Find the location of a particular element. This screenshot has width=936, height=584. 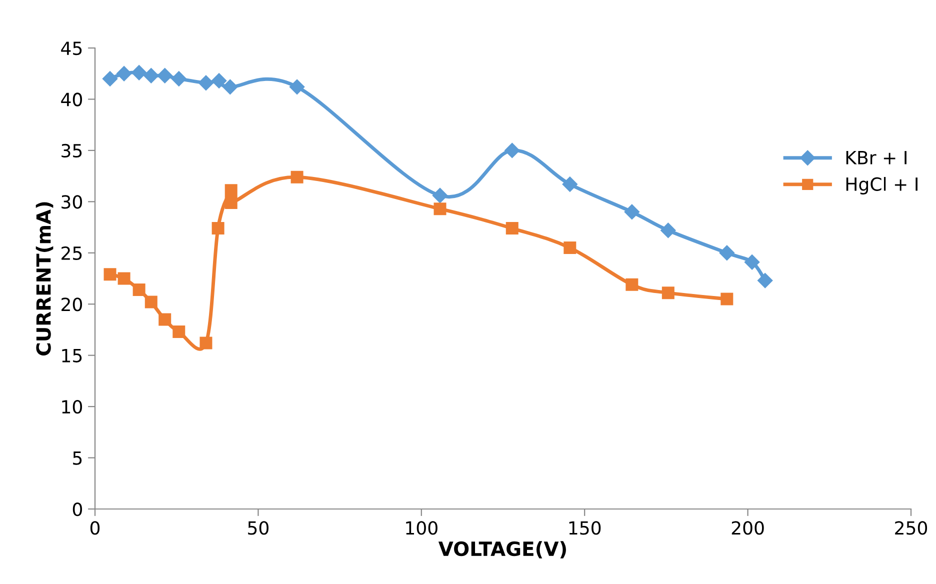

x-tick-label: 0 is located at coordinates (95, 528).